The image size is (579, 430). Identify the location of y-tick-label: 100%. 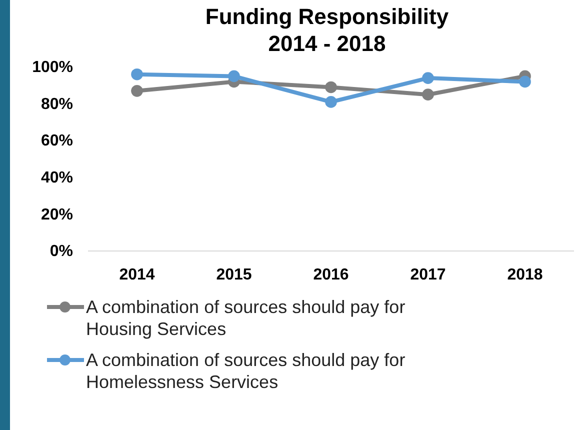
(52, 67).